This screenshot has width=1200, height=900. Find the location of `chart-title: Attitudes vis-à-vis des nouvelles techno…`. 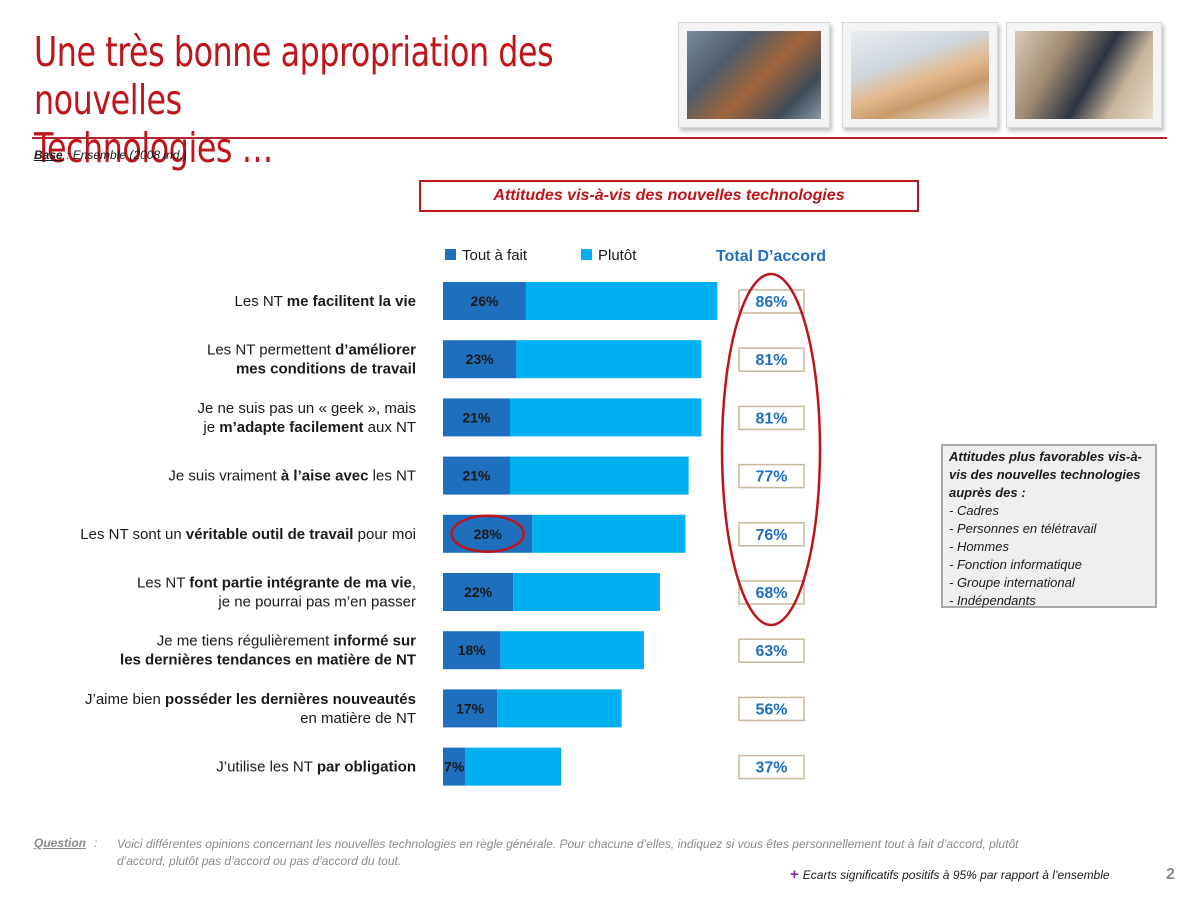

chart-title: Attitudes vis-à-vis des nouvelles techno… is located at coordinates (669, 196).